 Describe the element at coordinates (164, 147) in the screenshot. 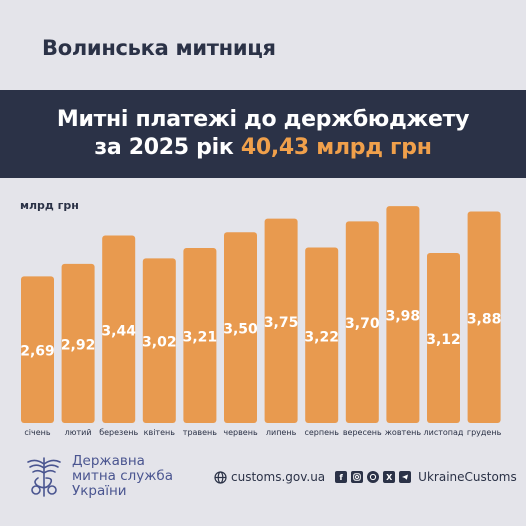

I see `banner-year: за 2025 рік` at that location.